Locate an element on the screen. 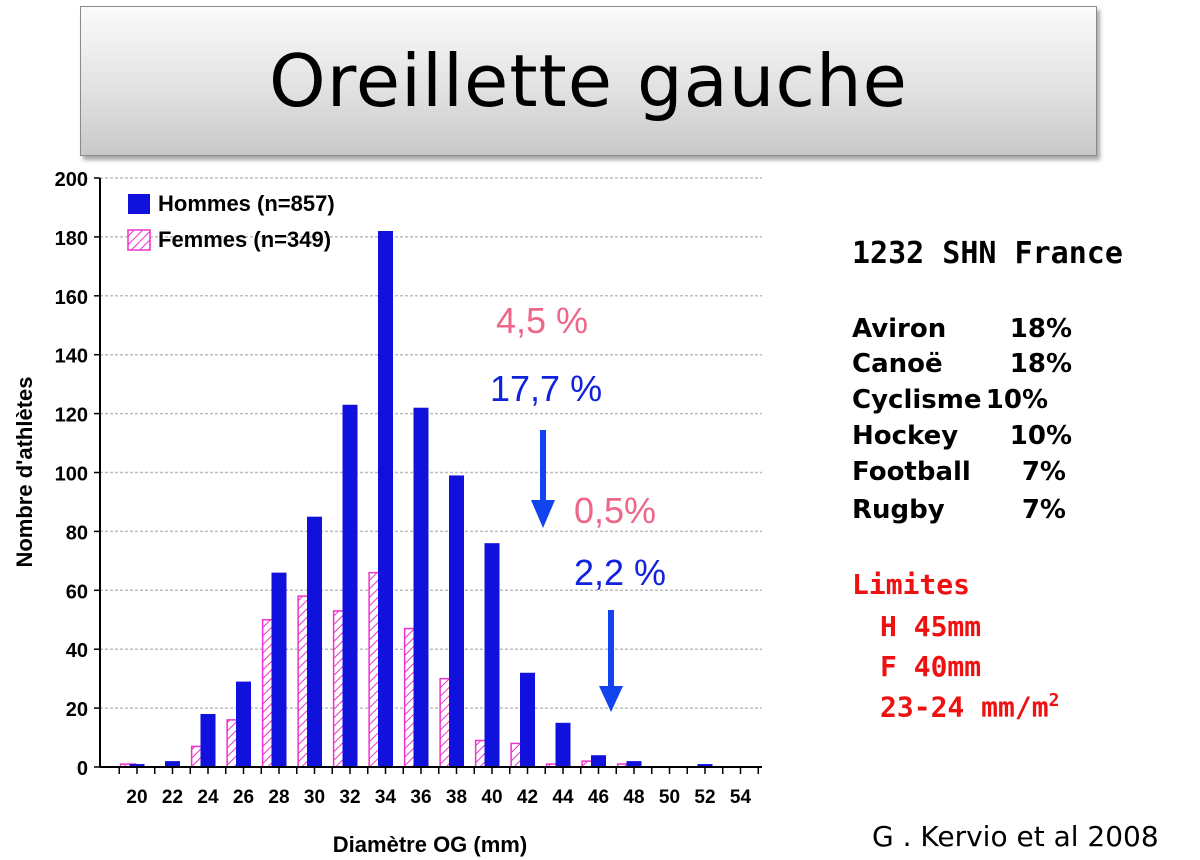 This screenshot has height=860, width=1200. x-axis-label: Diamètre OG (mm) is located at coordinates (430, 844).